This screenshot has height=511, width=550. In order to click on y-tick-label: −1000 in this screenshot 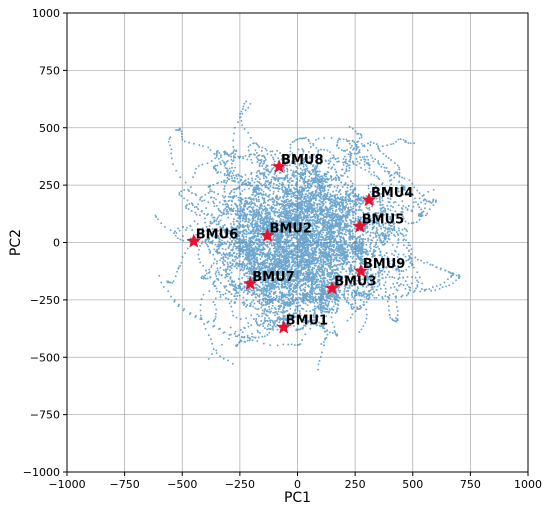, I will do `click(41, 472)`.